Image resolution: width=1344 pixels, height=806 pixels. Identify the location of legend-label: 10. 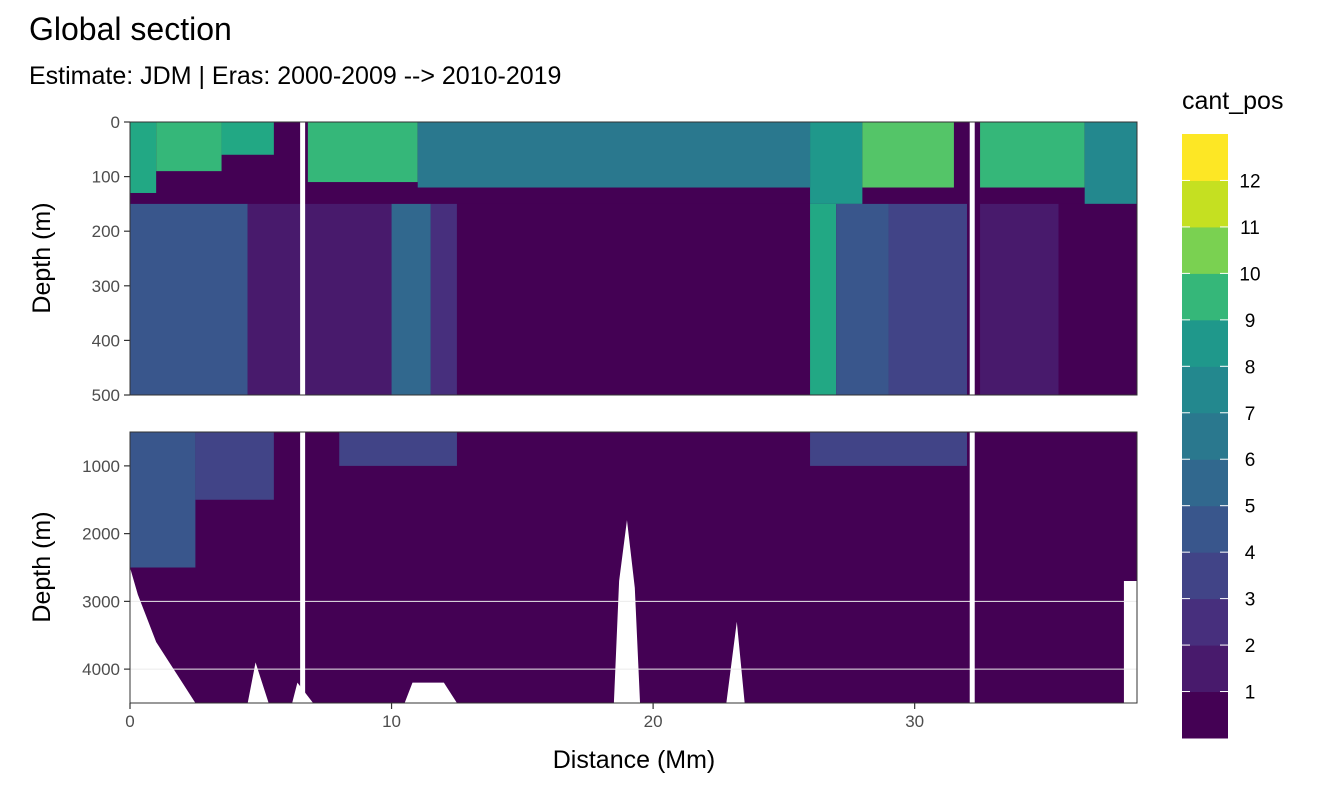
(1249, 274).